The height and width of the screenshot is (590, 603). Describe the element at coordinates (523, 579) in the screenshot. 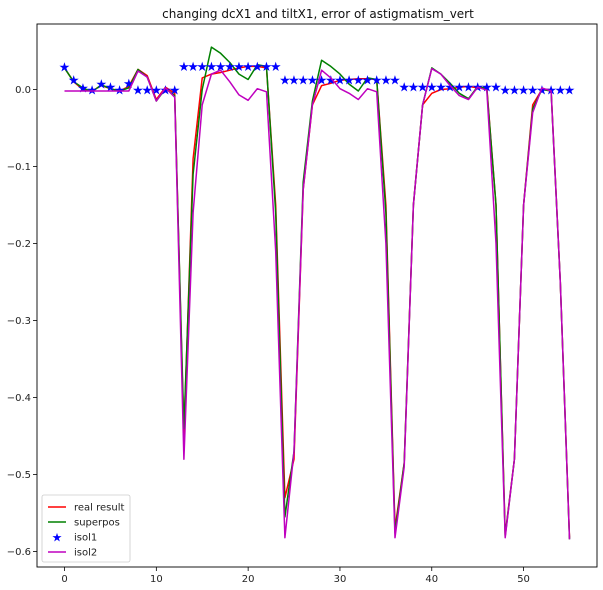

I see `x-tick-label: 50` at that location.